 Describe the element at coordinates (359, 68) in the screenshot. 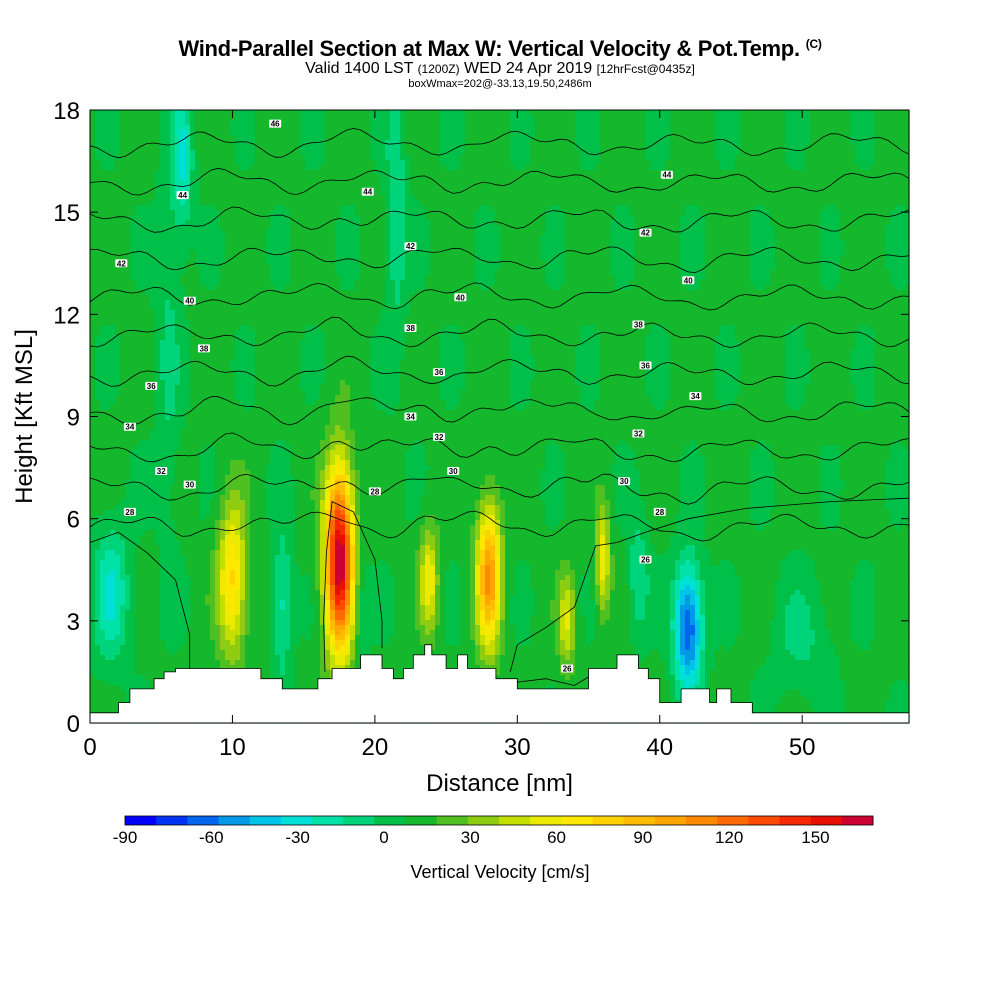

I see `valid-time: Valid 1400 LST` at that location.